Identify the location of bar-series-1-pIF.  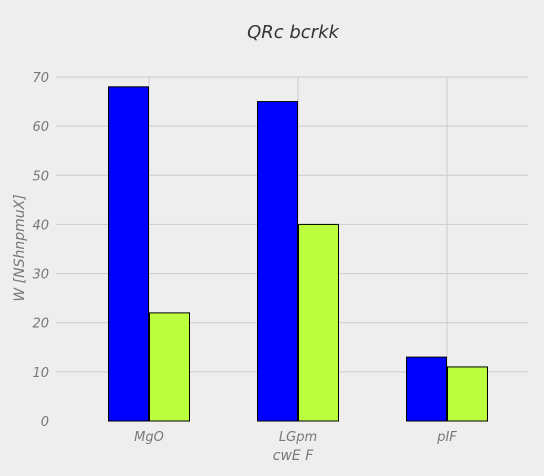
(426, 389).